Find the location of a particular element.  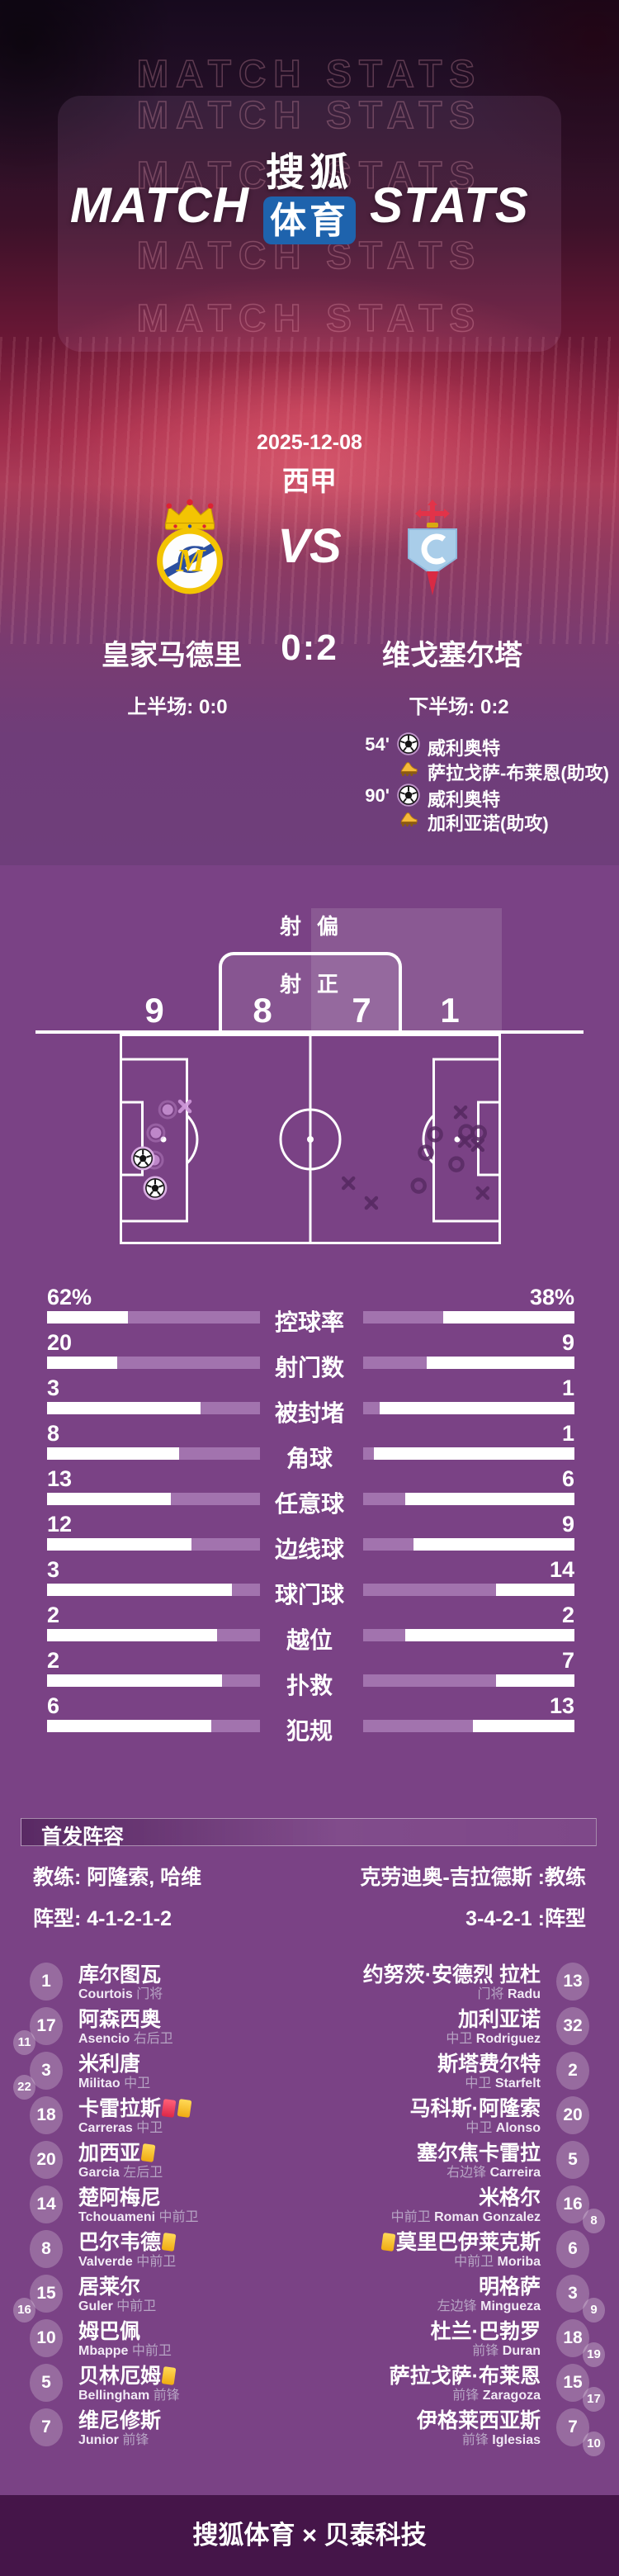

player-number: 6 is located at coordinates (572, 2249).